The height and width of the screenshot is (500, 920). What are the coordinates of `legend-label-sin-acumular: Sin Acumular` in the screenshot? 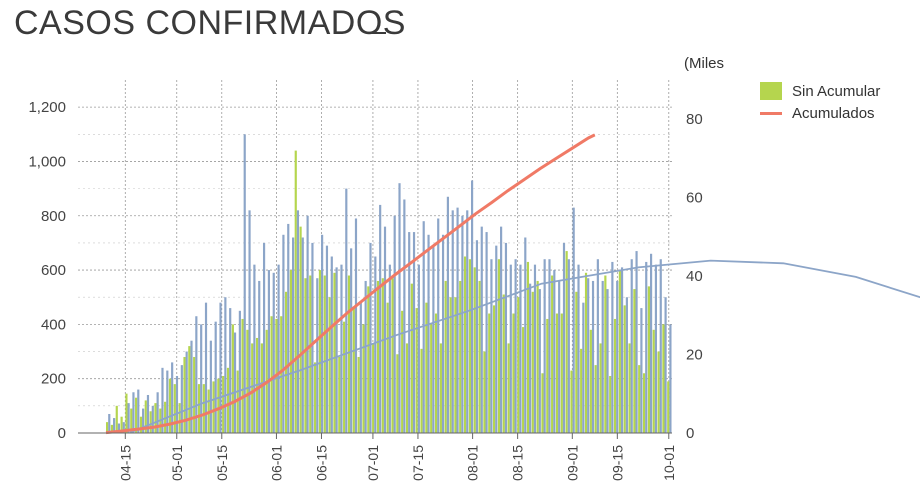 It's located at (836, 91).